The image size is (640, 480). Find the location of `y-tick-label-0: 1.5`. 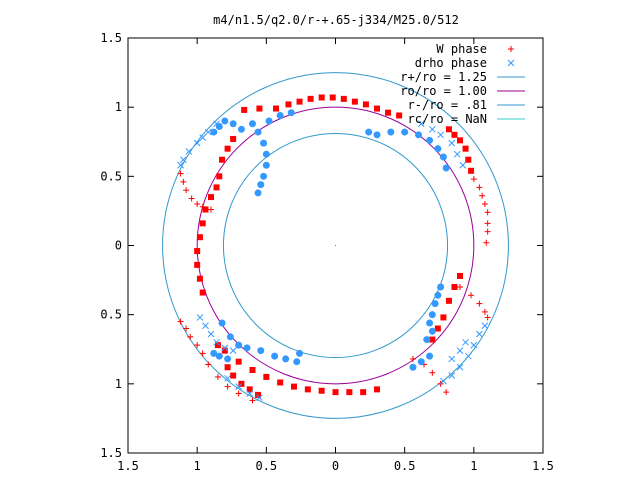

y-tick-label-0: 1.5 is located at coordinates (111, 38).